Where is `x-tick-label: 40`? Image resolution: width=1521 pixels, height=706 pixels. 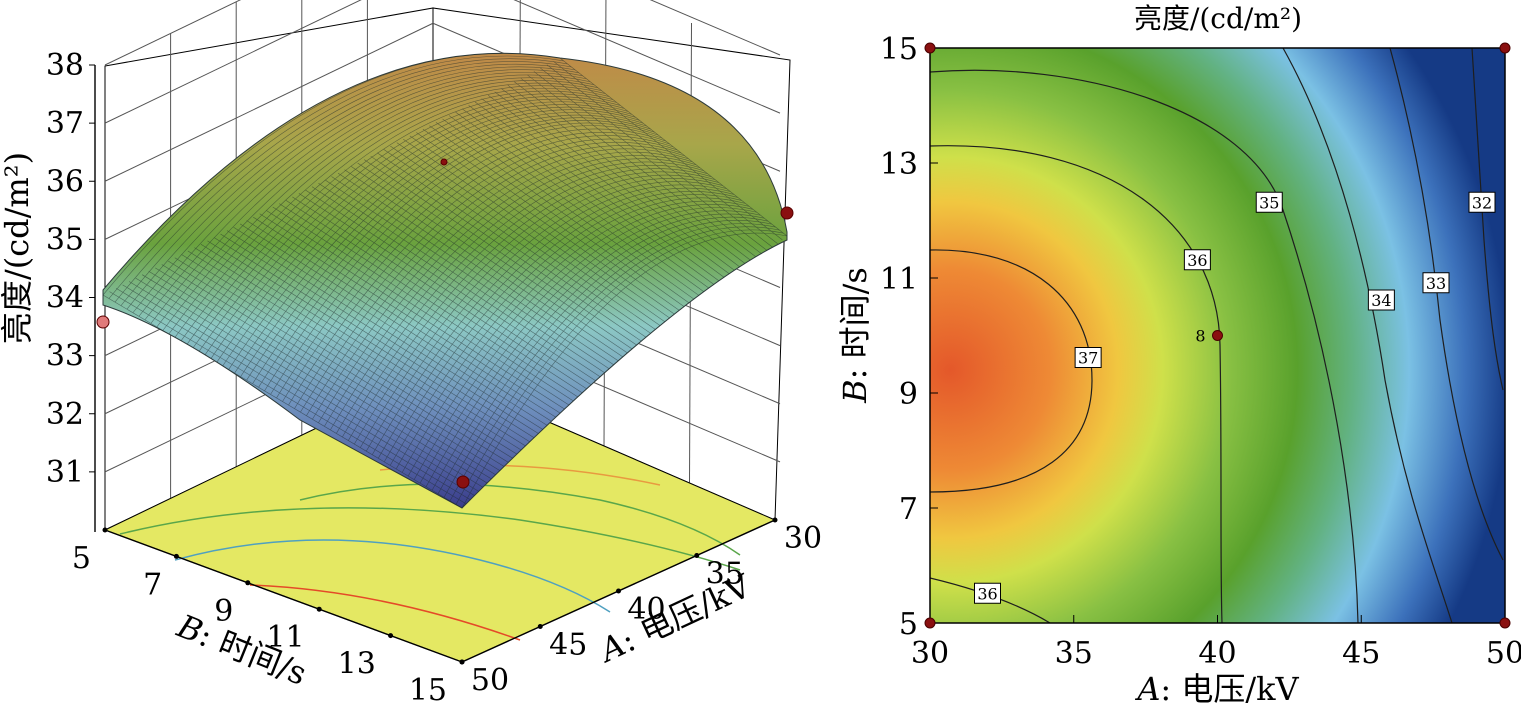 x-tick-label: 40 is located at coordinates (646, 609).